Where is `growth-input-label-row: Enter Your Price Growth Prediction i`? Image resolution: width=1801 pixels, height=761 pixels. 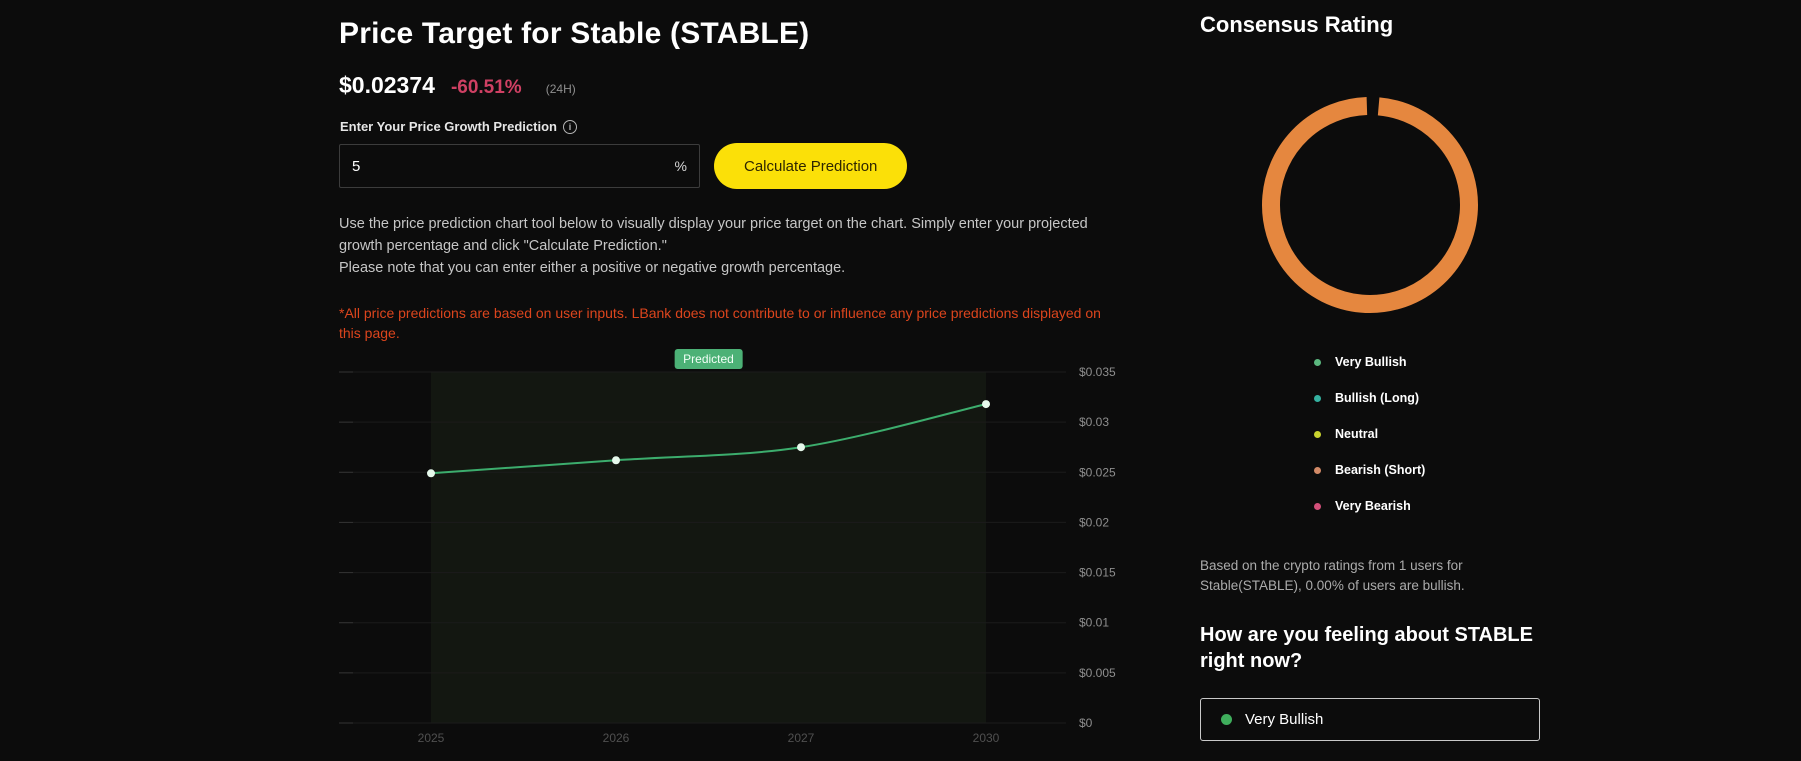 growth-input-label-row: Enter Your Price Growth Prediction i is located at coordinates (458, 126).